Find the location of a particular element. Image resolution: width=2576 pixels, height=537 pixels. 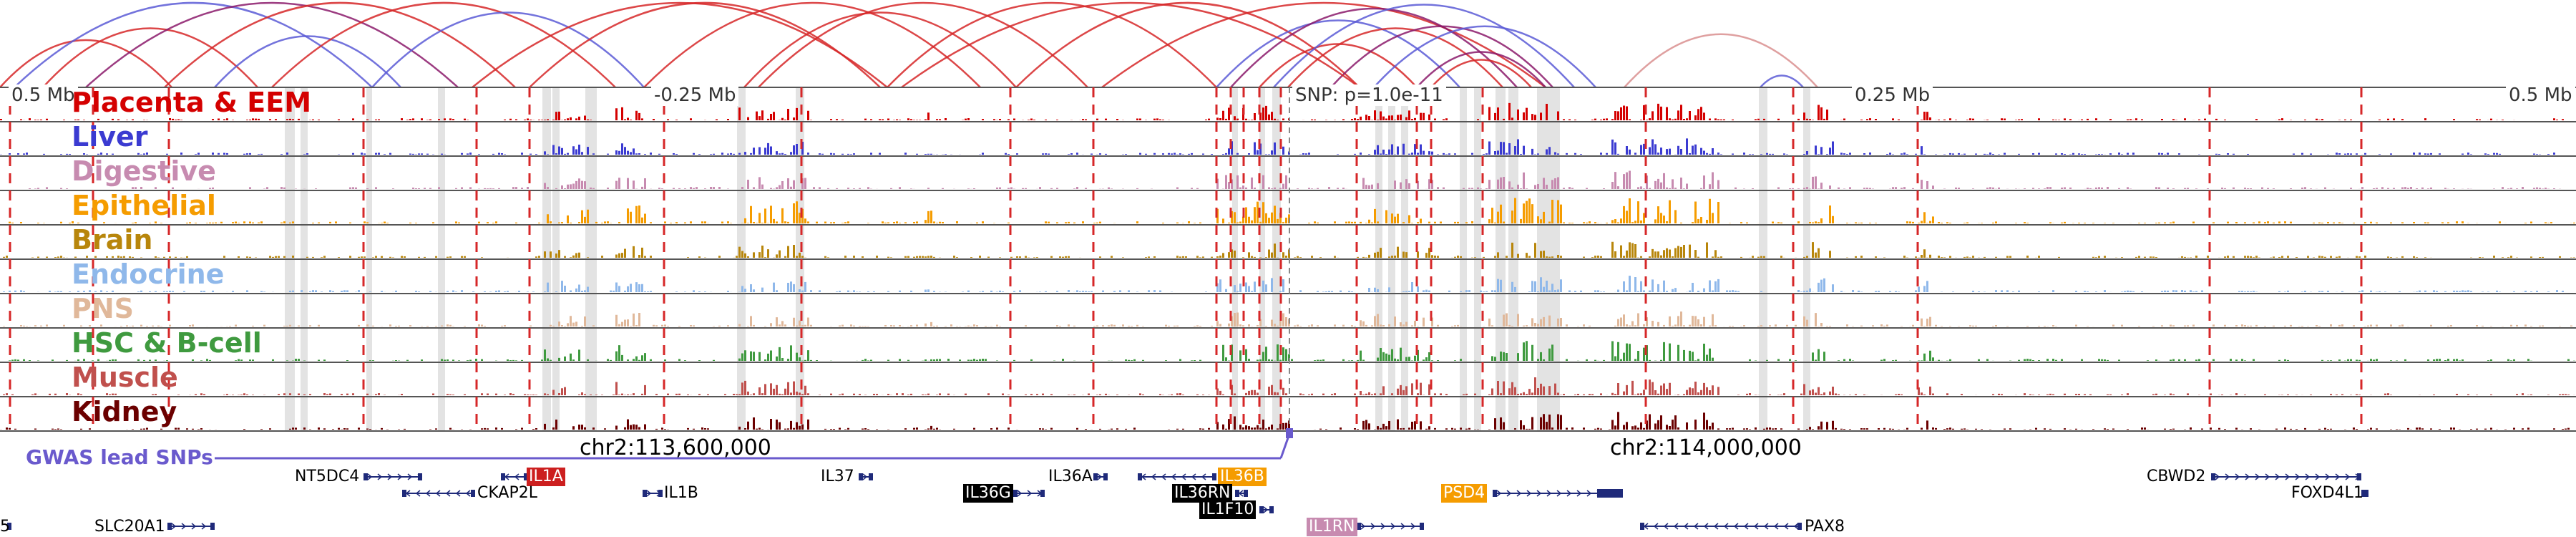

chromatin-loops is located at coordinates (909, 45).